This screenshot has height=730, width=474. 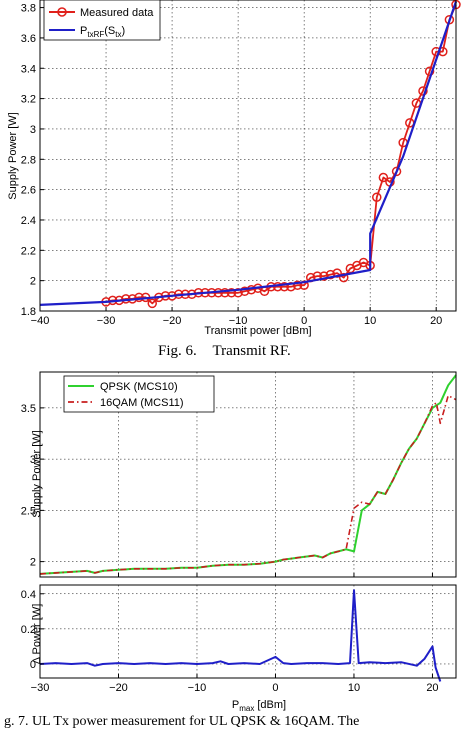 I want to click on chart3-series, so click(x=240, y=635).